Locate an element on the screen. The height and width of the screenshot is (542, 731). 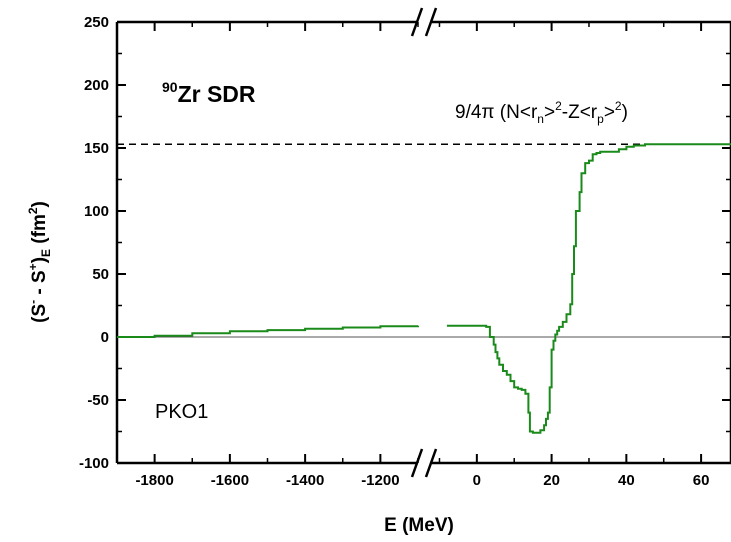
y-axis-title: (S- - S+)E (fm2) is located at coordinates (39, 262).